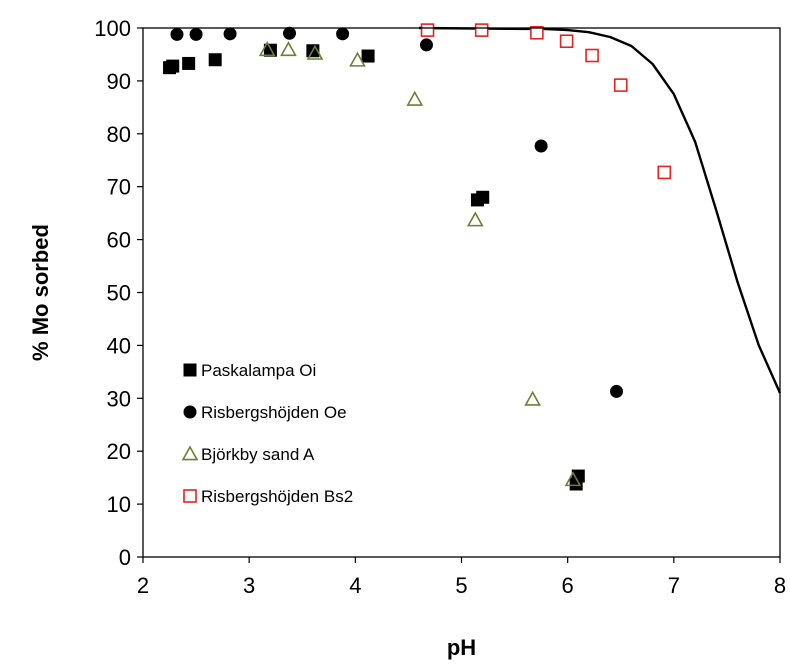 This screenshot has height=664, width=790. What do you see at coordinates (119, 451) in the screenshot?
I see `y-tick-label: 20` at bounding box center [119, 451].